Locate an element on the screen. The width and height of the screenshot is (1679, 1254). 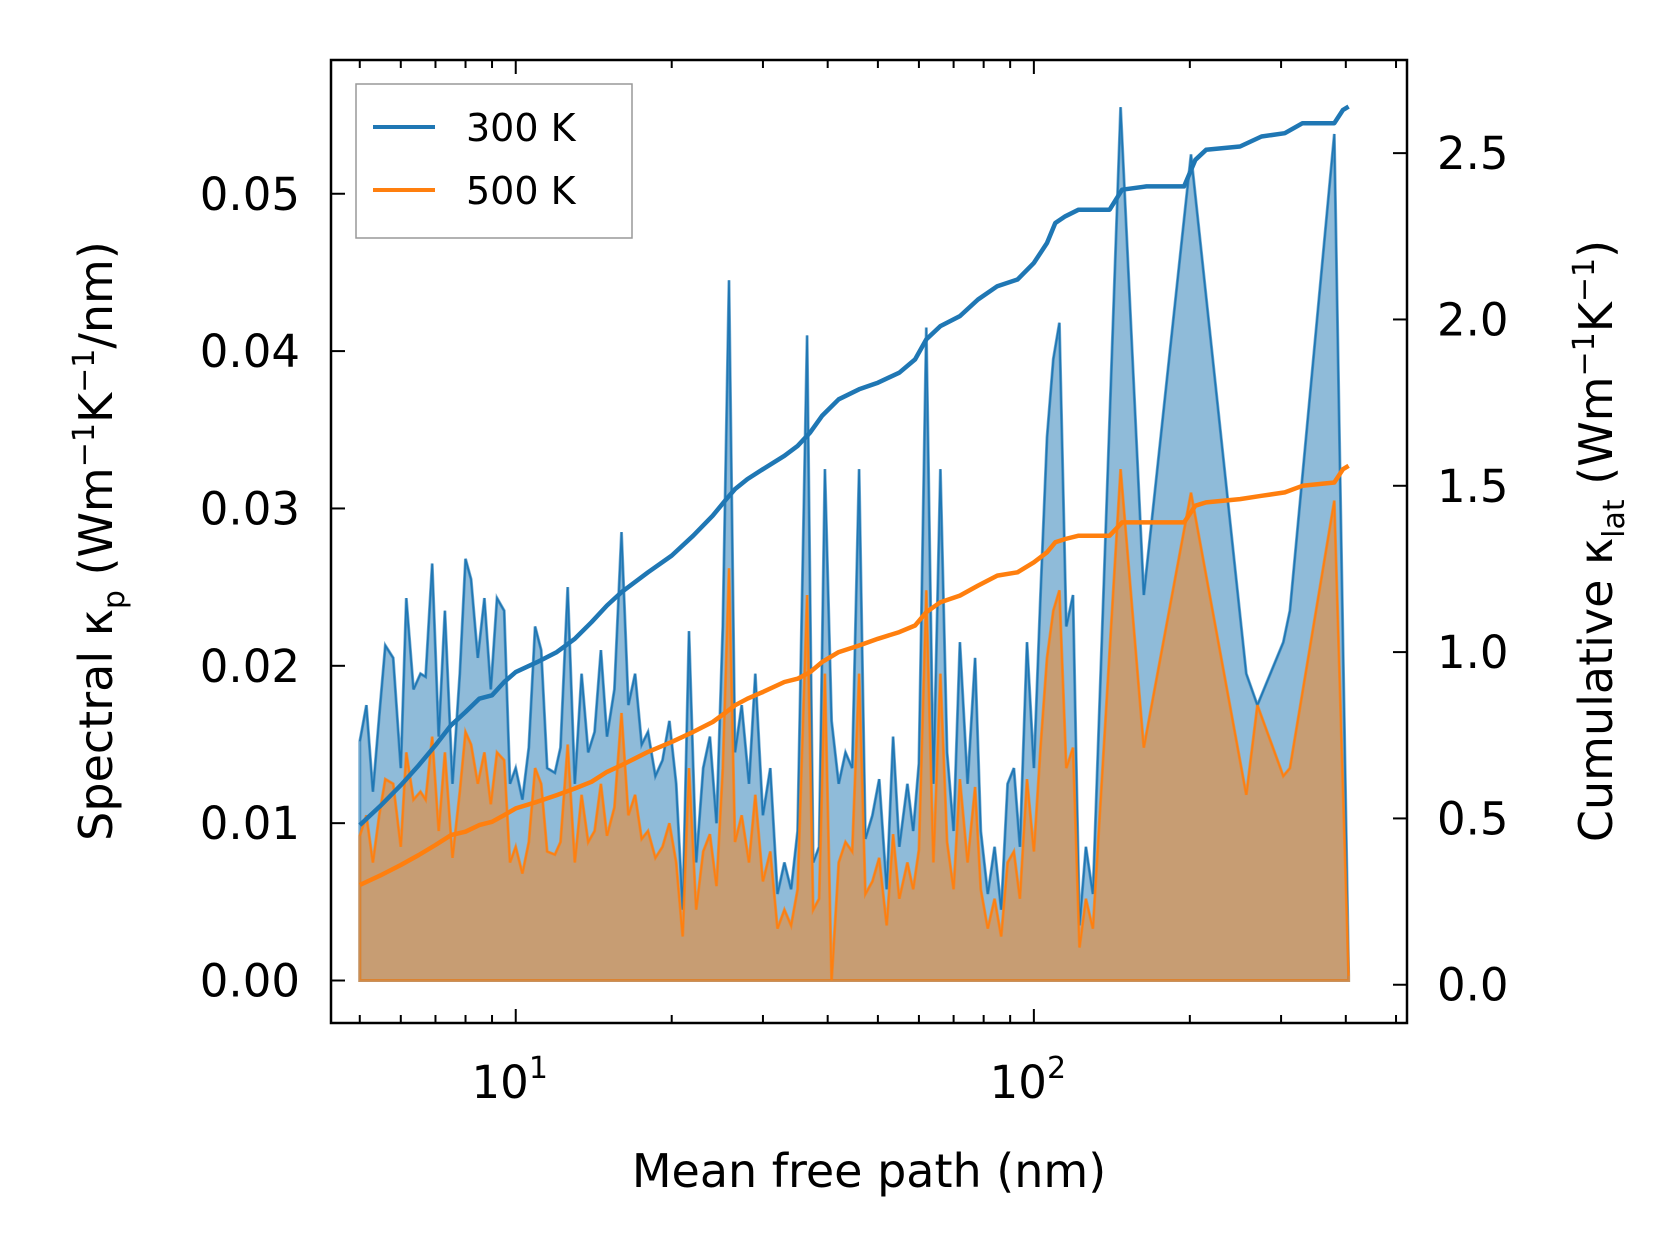
y2-tick-label: 1.5 is located at coordinates (1473, 486).